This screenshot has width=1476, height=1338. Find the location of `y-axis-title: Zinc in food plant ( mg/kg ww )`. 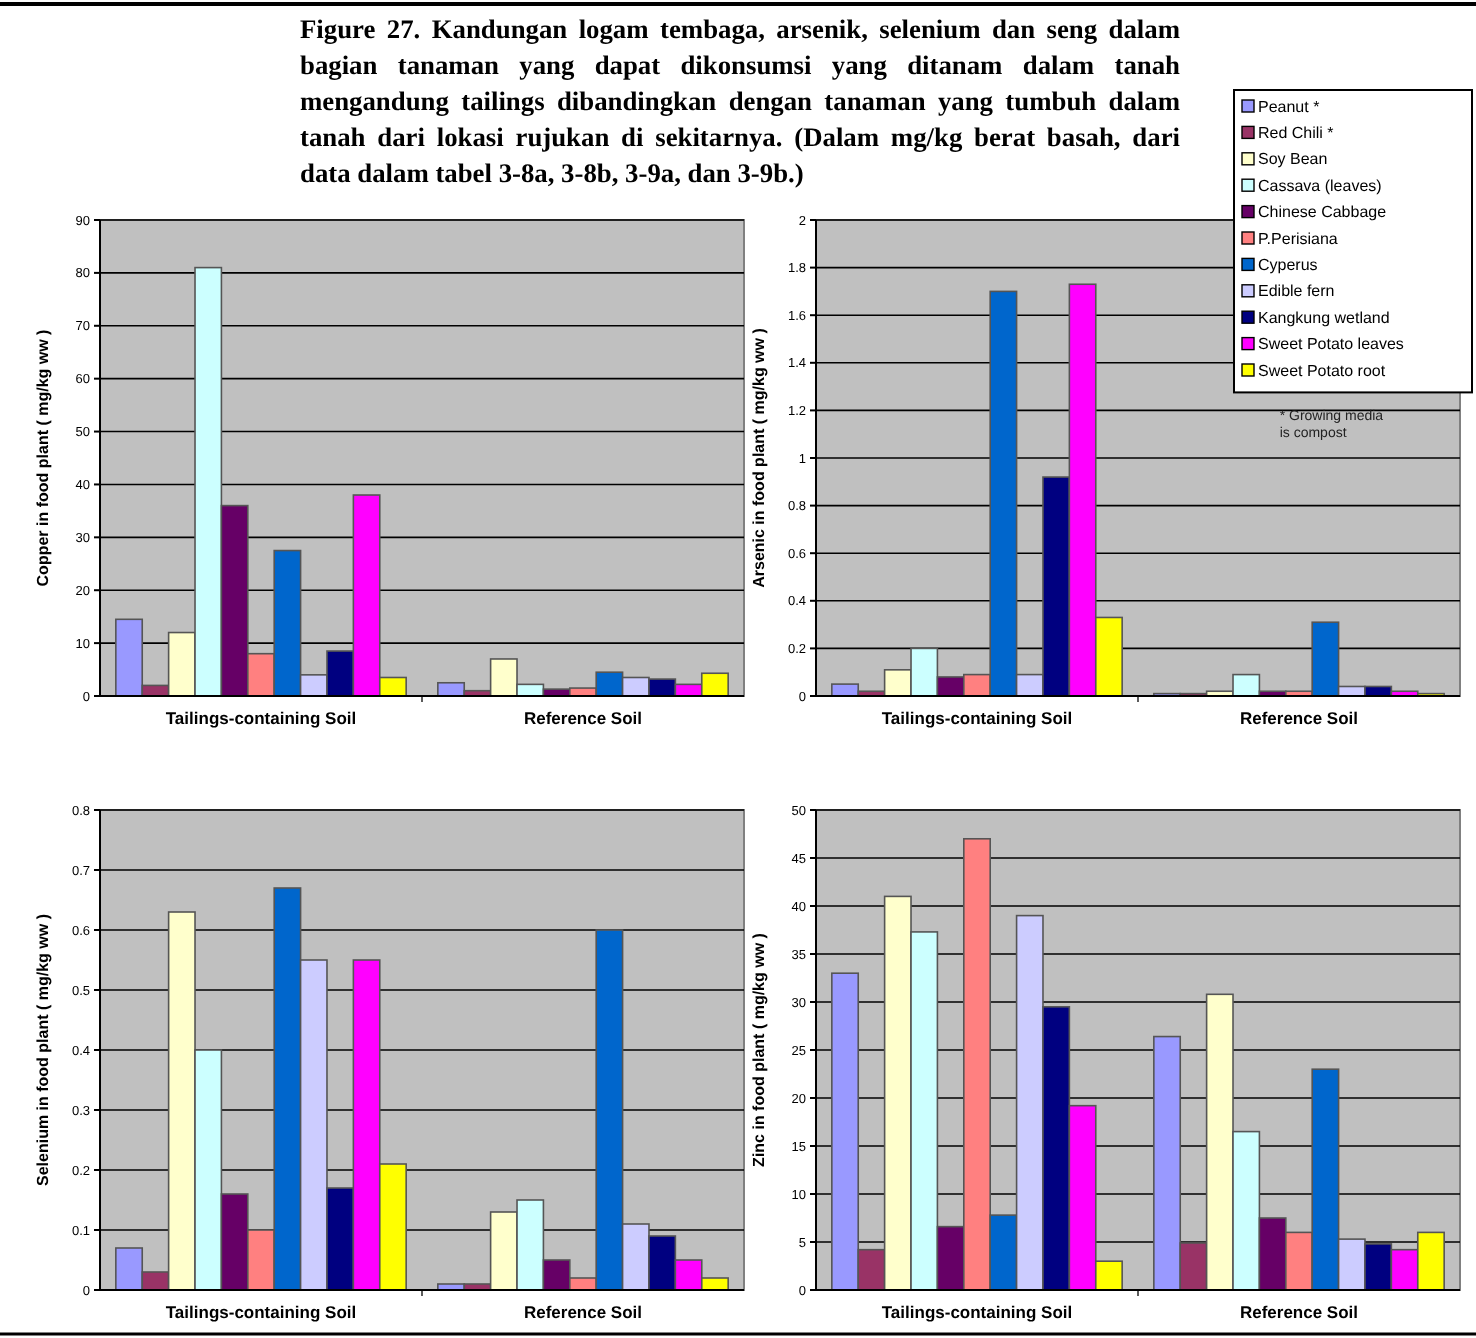

y-axis-title: Zinc in food plant ( mg/kg ww ) is located at coordinates (759, 1049).